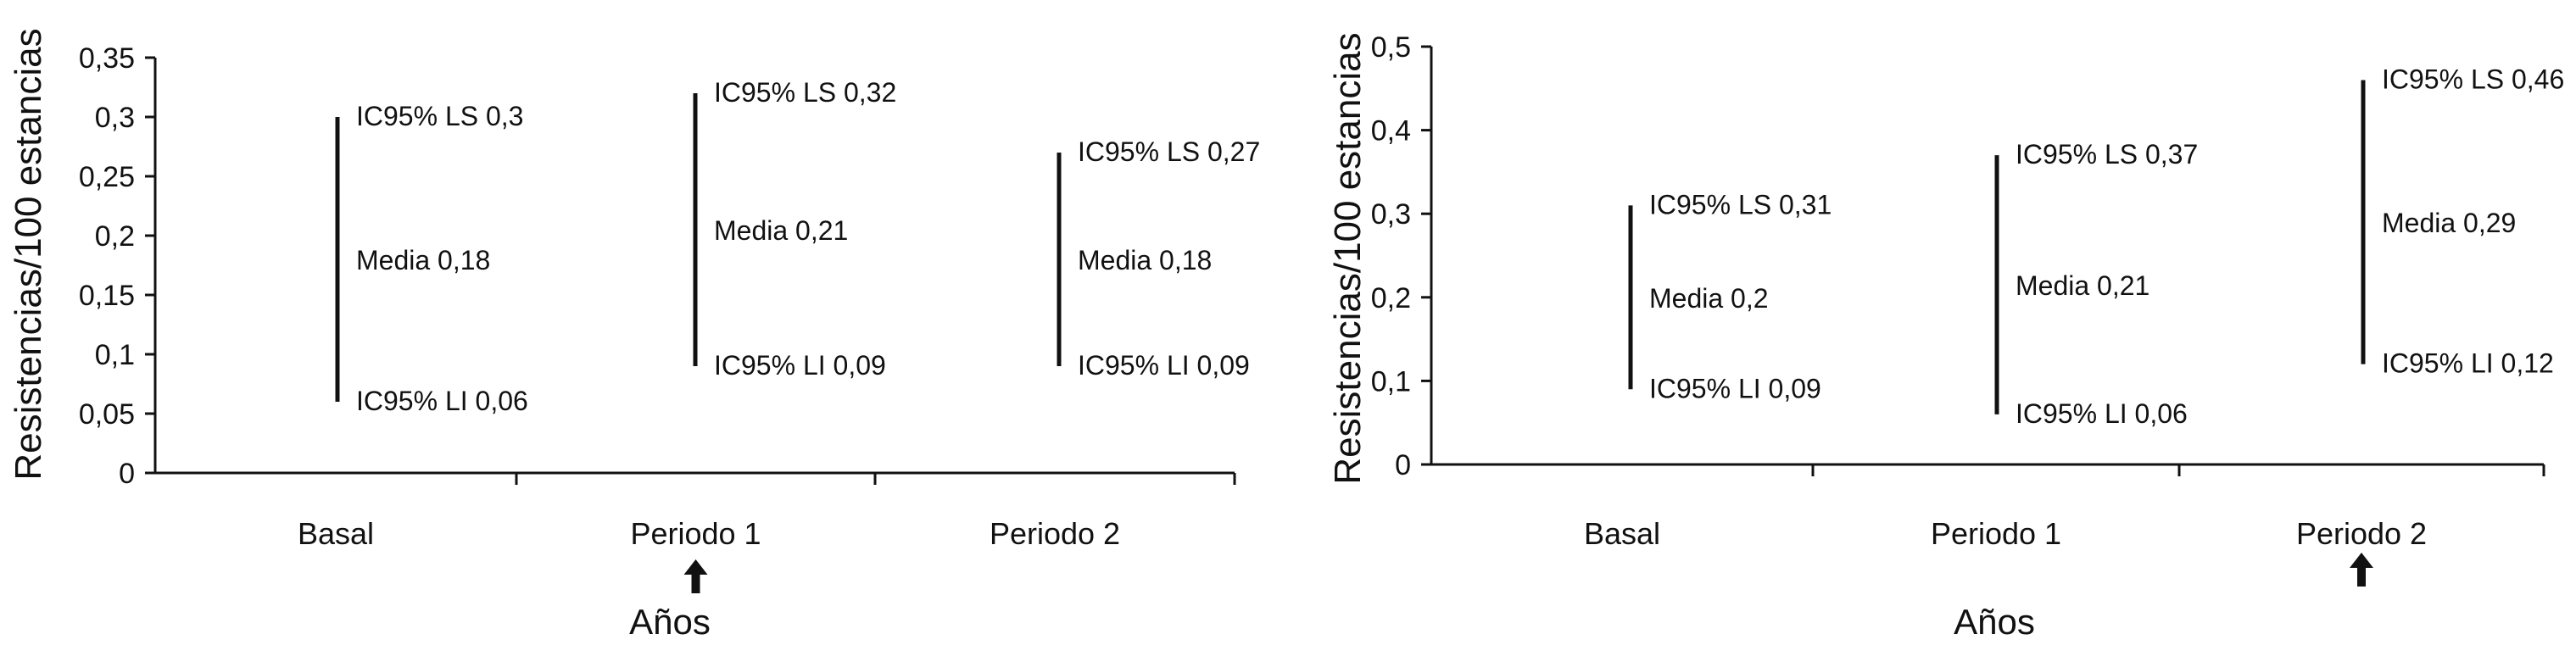 The image size is (2576, 645). Describe the element at coordinates (2473, 79) in the screenshot. I see `ci-upper-label: IC95% LS 0,46` at that location.